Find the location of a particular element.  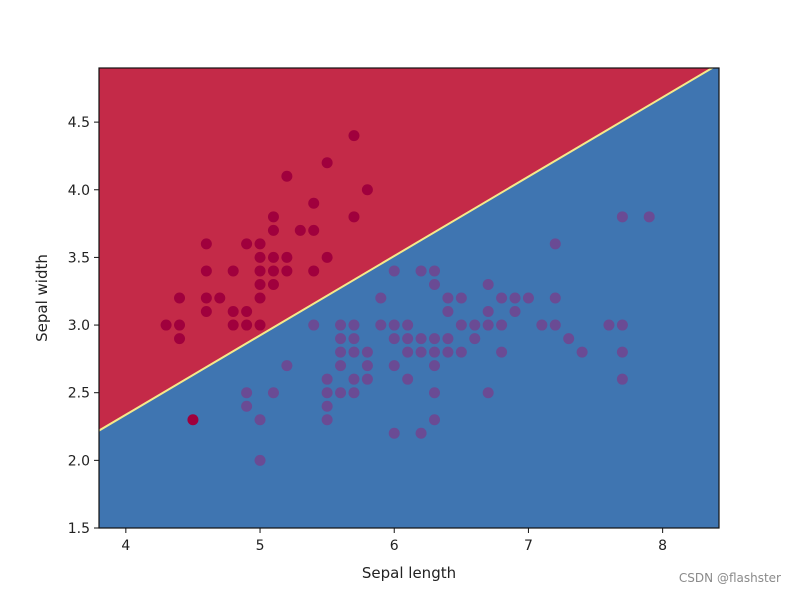

x-tick-label-1: 5 is located at coordinates (260, 546).